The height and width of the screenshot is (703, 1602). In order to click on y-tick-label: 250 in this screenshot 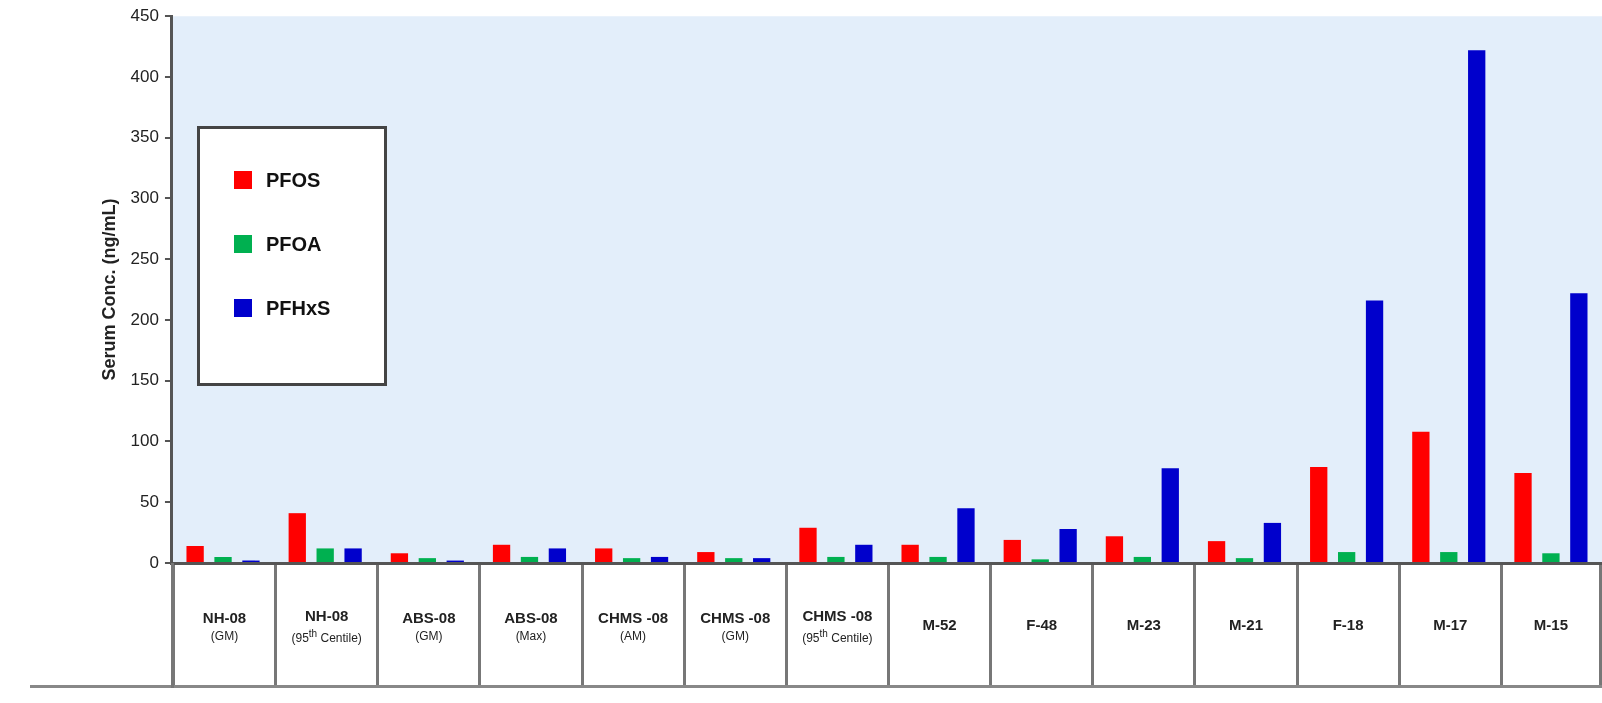, I will do `click(144, 258)`.